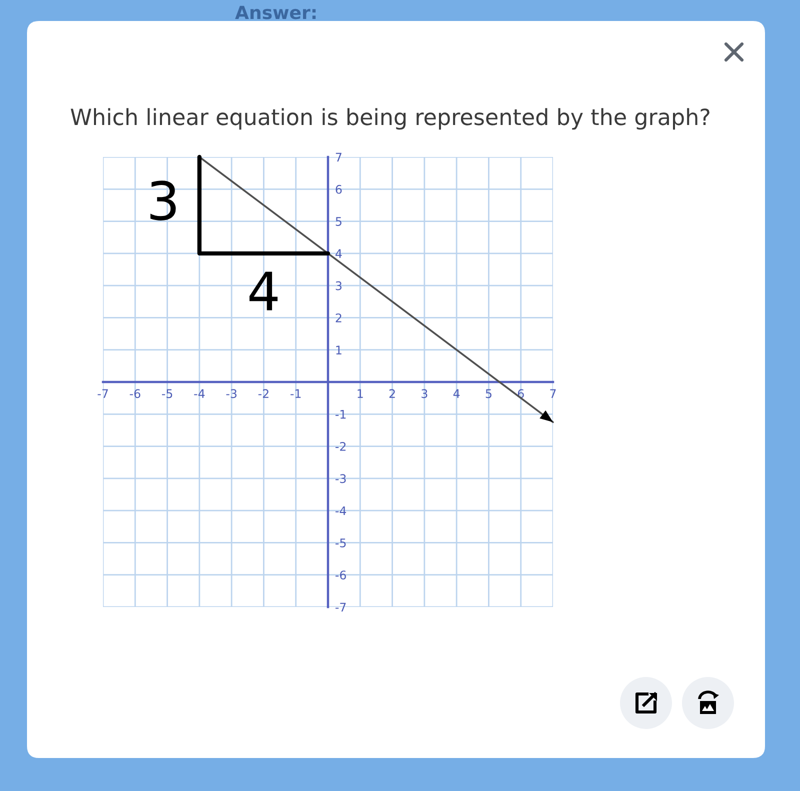 The height and width of the screenshot is (791, 800). What do you see at coordinates (392, 393) in the screenshot?
I see `x-tick-label: 2` at bounding box center [392, 393].